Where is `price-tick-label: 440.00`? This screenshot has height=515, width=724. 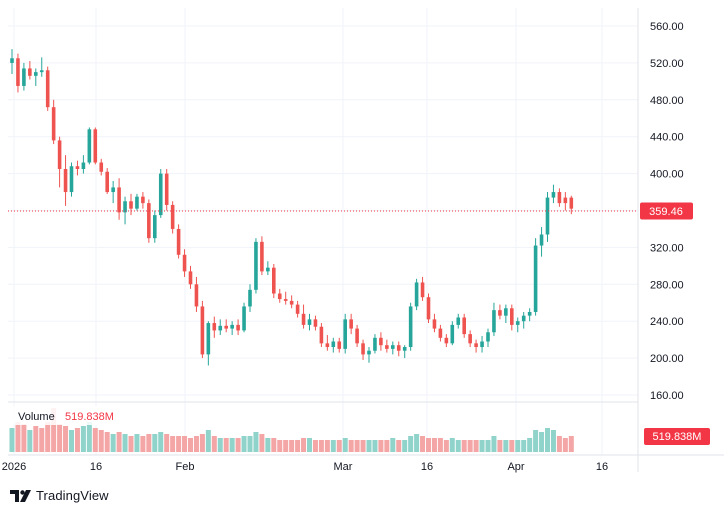
price-tick-label: 440.00 is located at coordinates (667, 138).